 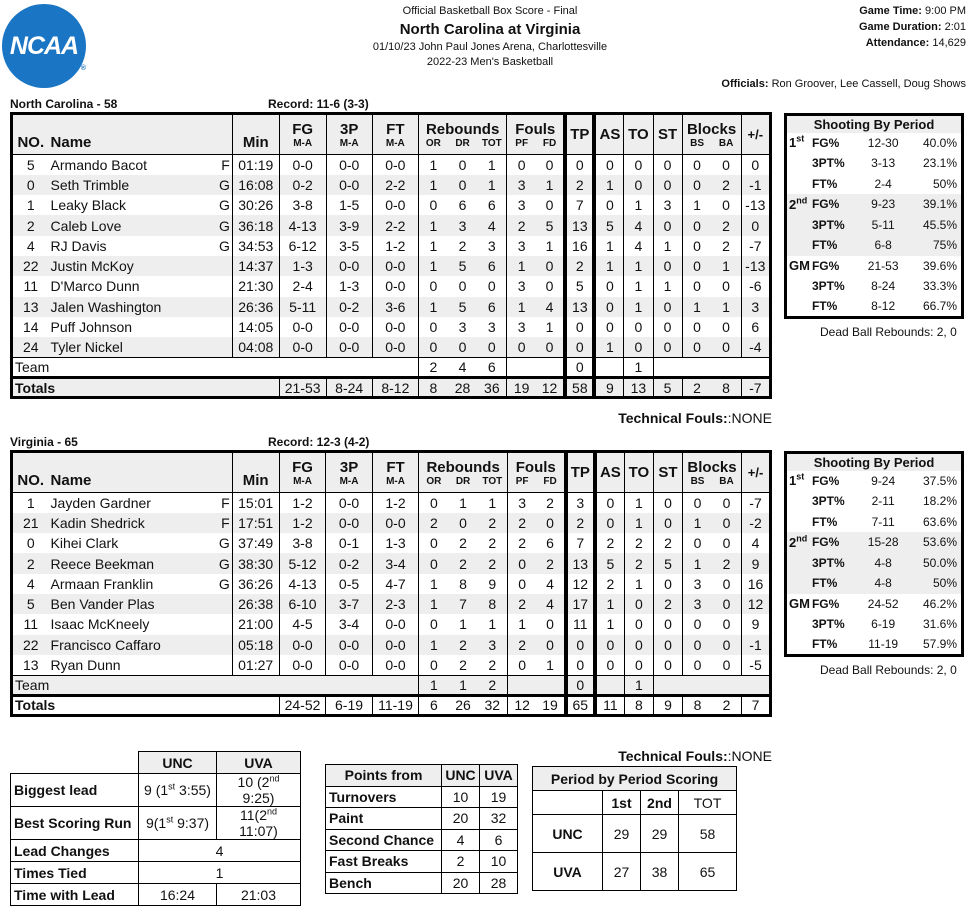 What do you see at coordinates (712, 463) in the screenshot?
I see `col-blocks: Blocks` at bounding box center [712, 463].